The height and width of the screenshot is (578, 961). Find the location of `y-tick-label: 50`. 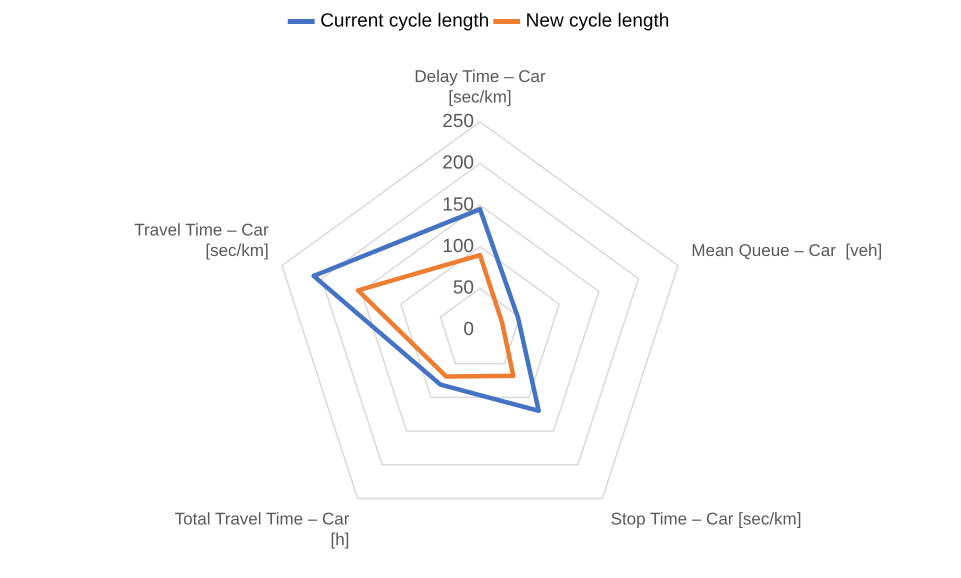

y-tick-label: 50 is located at coordinates (463, 288).